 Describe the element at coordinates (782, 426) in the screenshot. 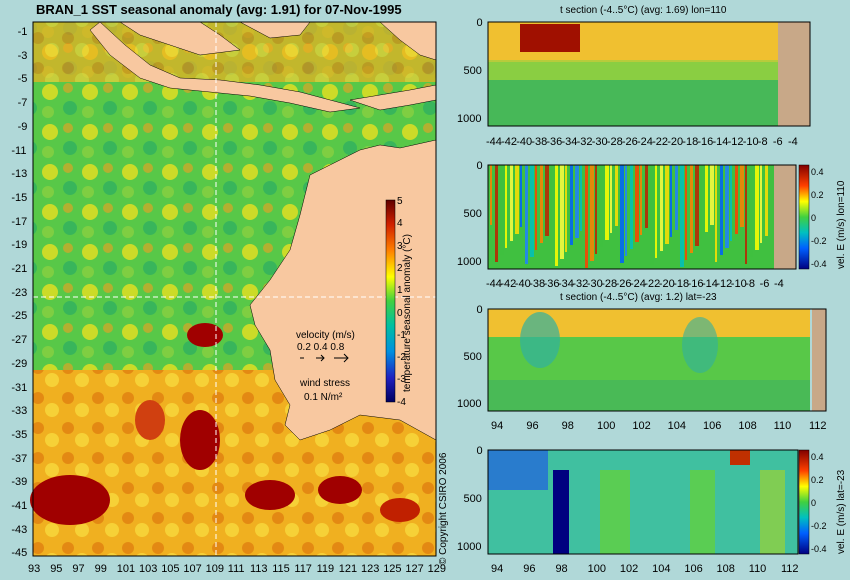

I see `panel-x-tick: 110` at that location.